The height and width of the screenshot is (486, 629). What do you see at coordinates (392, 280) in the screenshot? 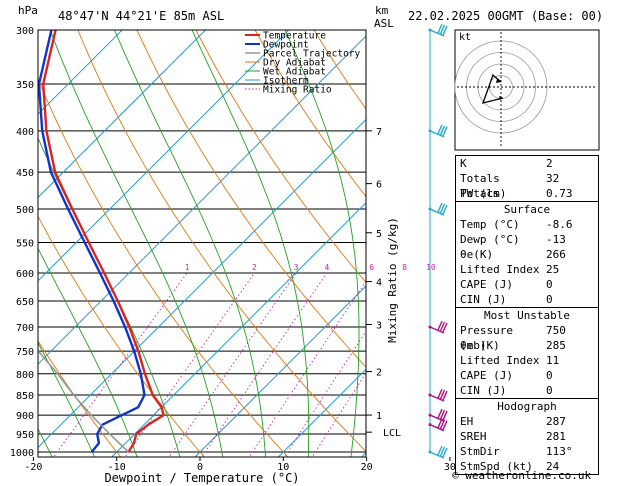
I see `mixing-ratio-axis-label: Mixing Ratio (g/kg)` at bounding box center [392, 280].